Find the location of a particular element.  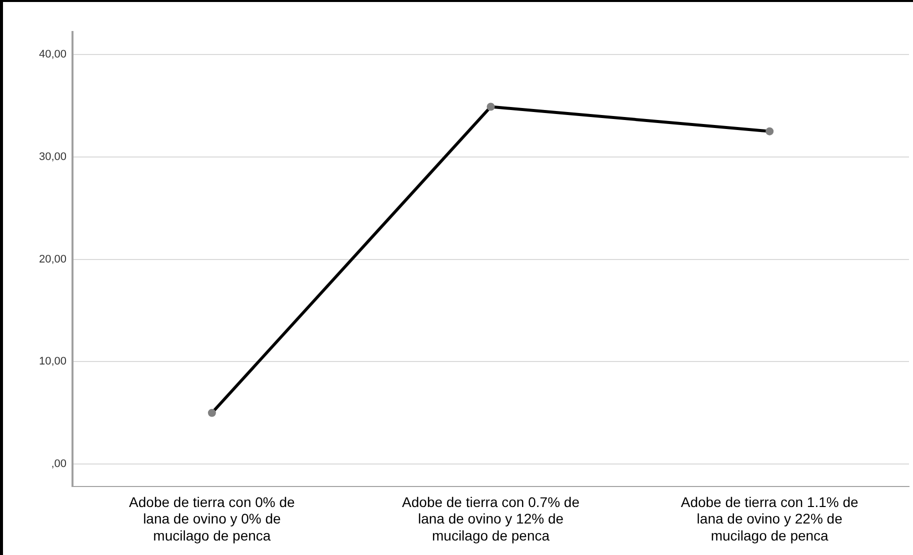

y-tick-label: 40,00 is located at coordinates (52, 54).